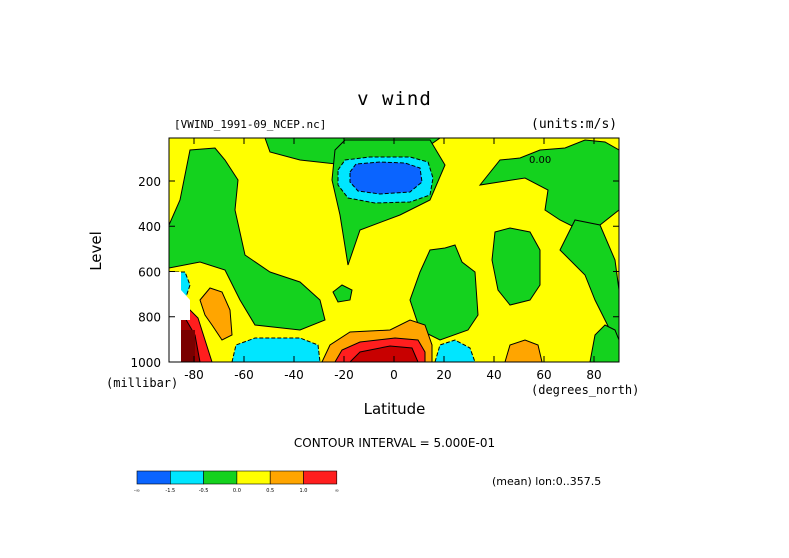 This screenshot has width=789, height=558. What do you see at coordinates (337, 491) in the screenshot?
I see `colorbar-label: ∞` at bounding box center [337, 491].